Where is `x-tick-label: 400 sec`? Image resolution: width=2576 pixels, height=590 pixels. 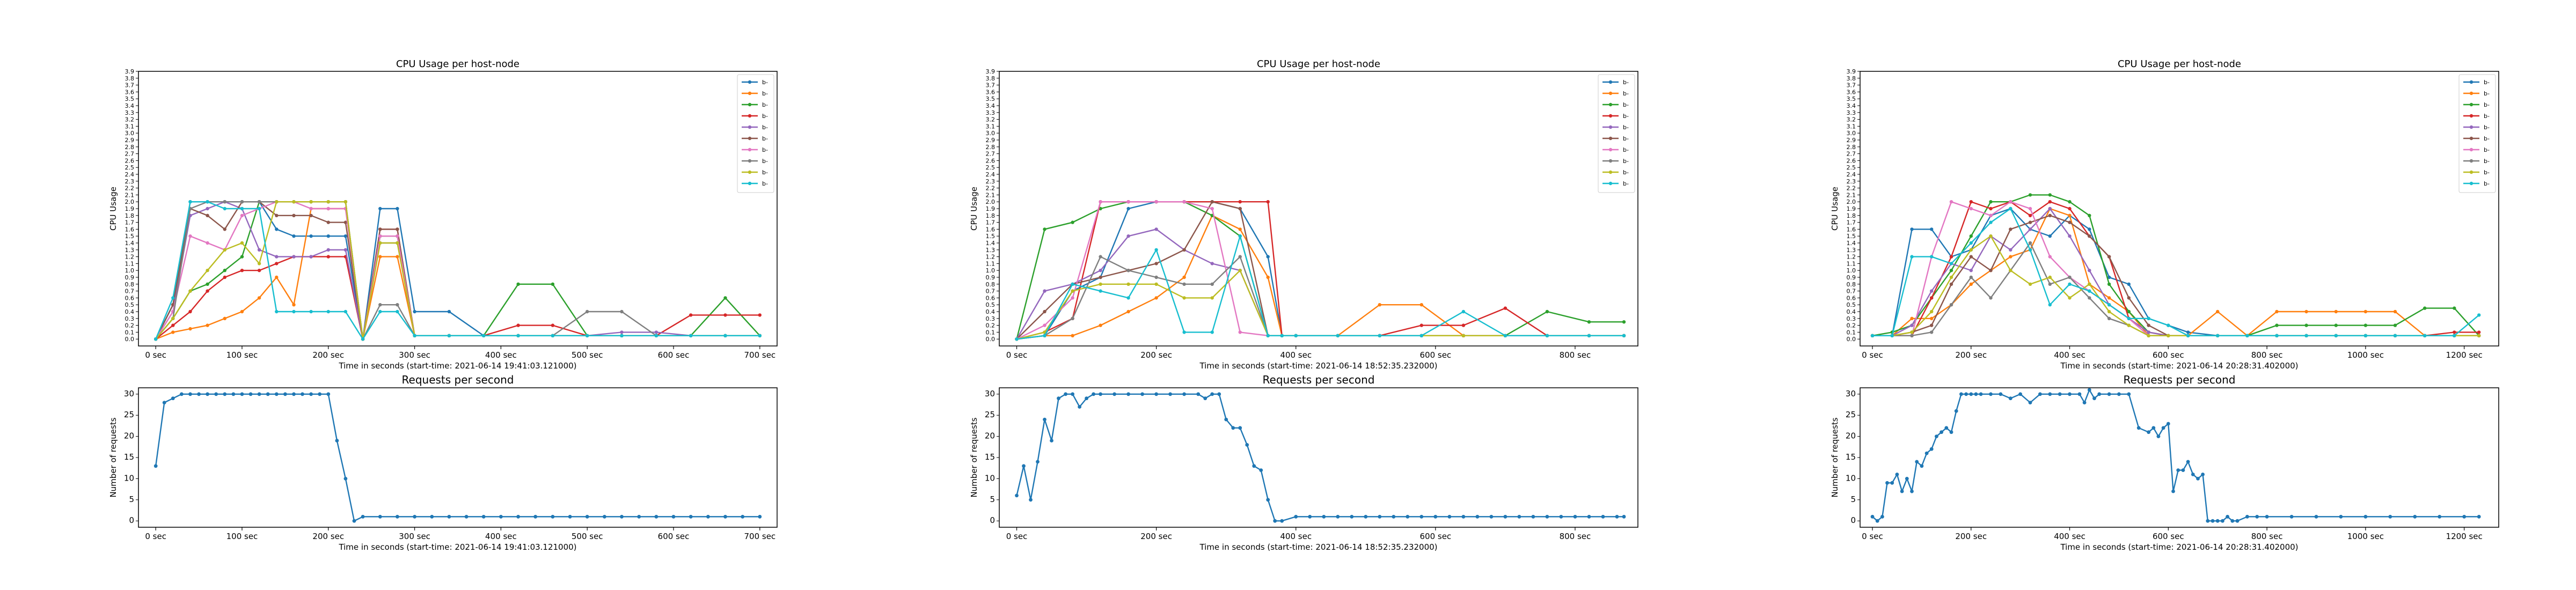
x-tick-label: 400 sec is located at coordinates (501, 355).